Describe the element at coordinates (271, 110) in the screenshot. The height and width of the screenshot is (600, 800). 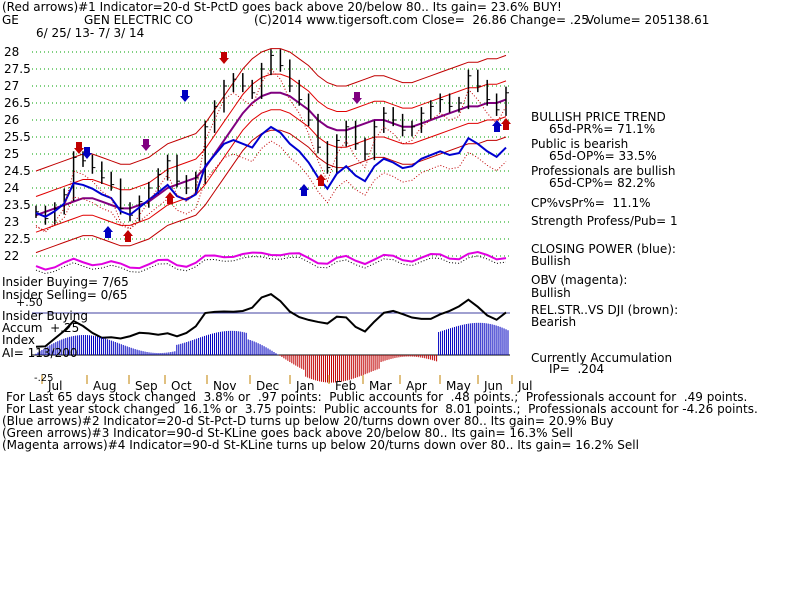
I see `upper-band` at that location.